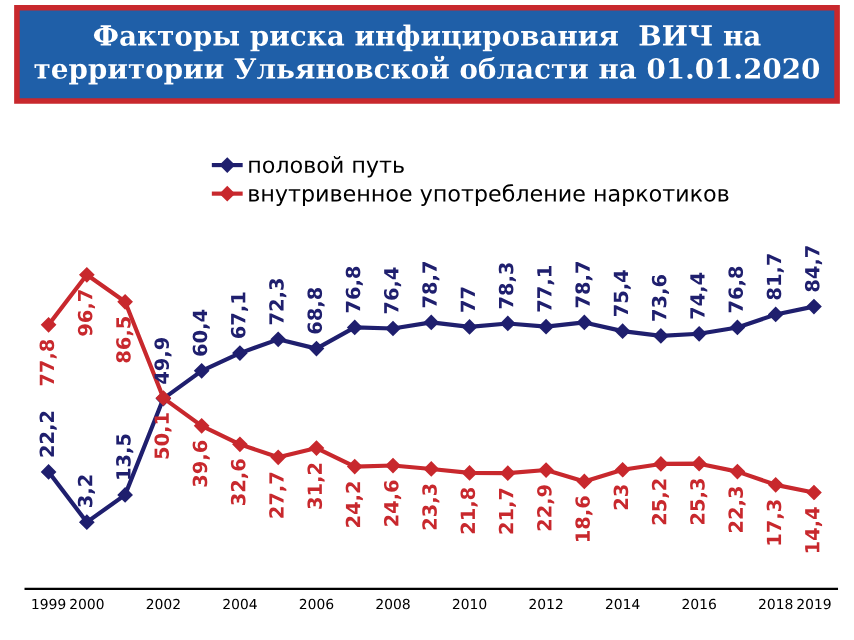  What do you see at coordinates (86, 491) in the screenshot?
I see `data-label: 3,2` at bounding box center [86, 491].